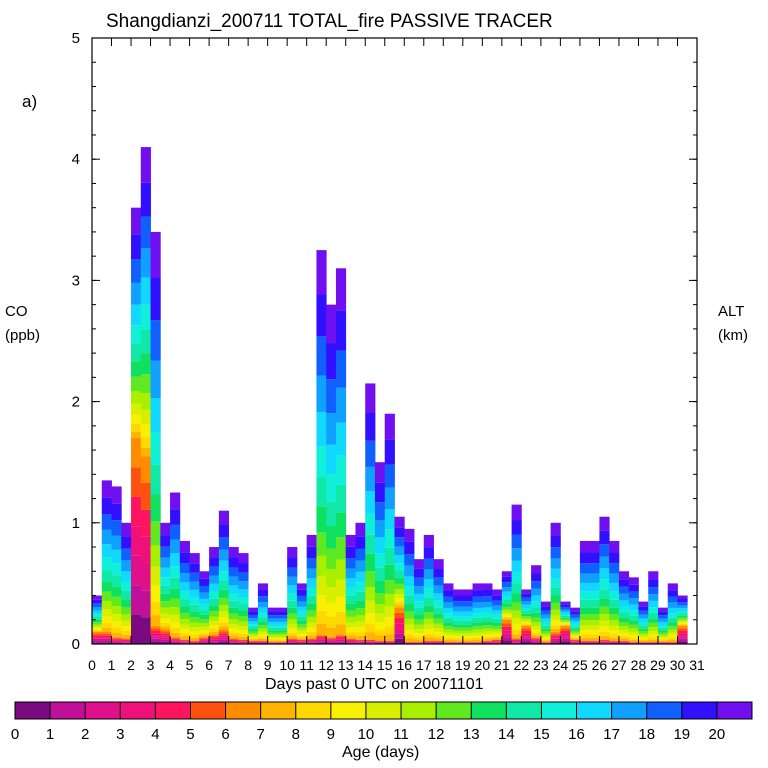  I want to click on age-band-14-day-9.5, so click(282, 629).